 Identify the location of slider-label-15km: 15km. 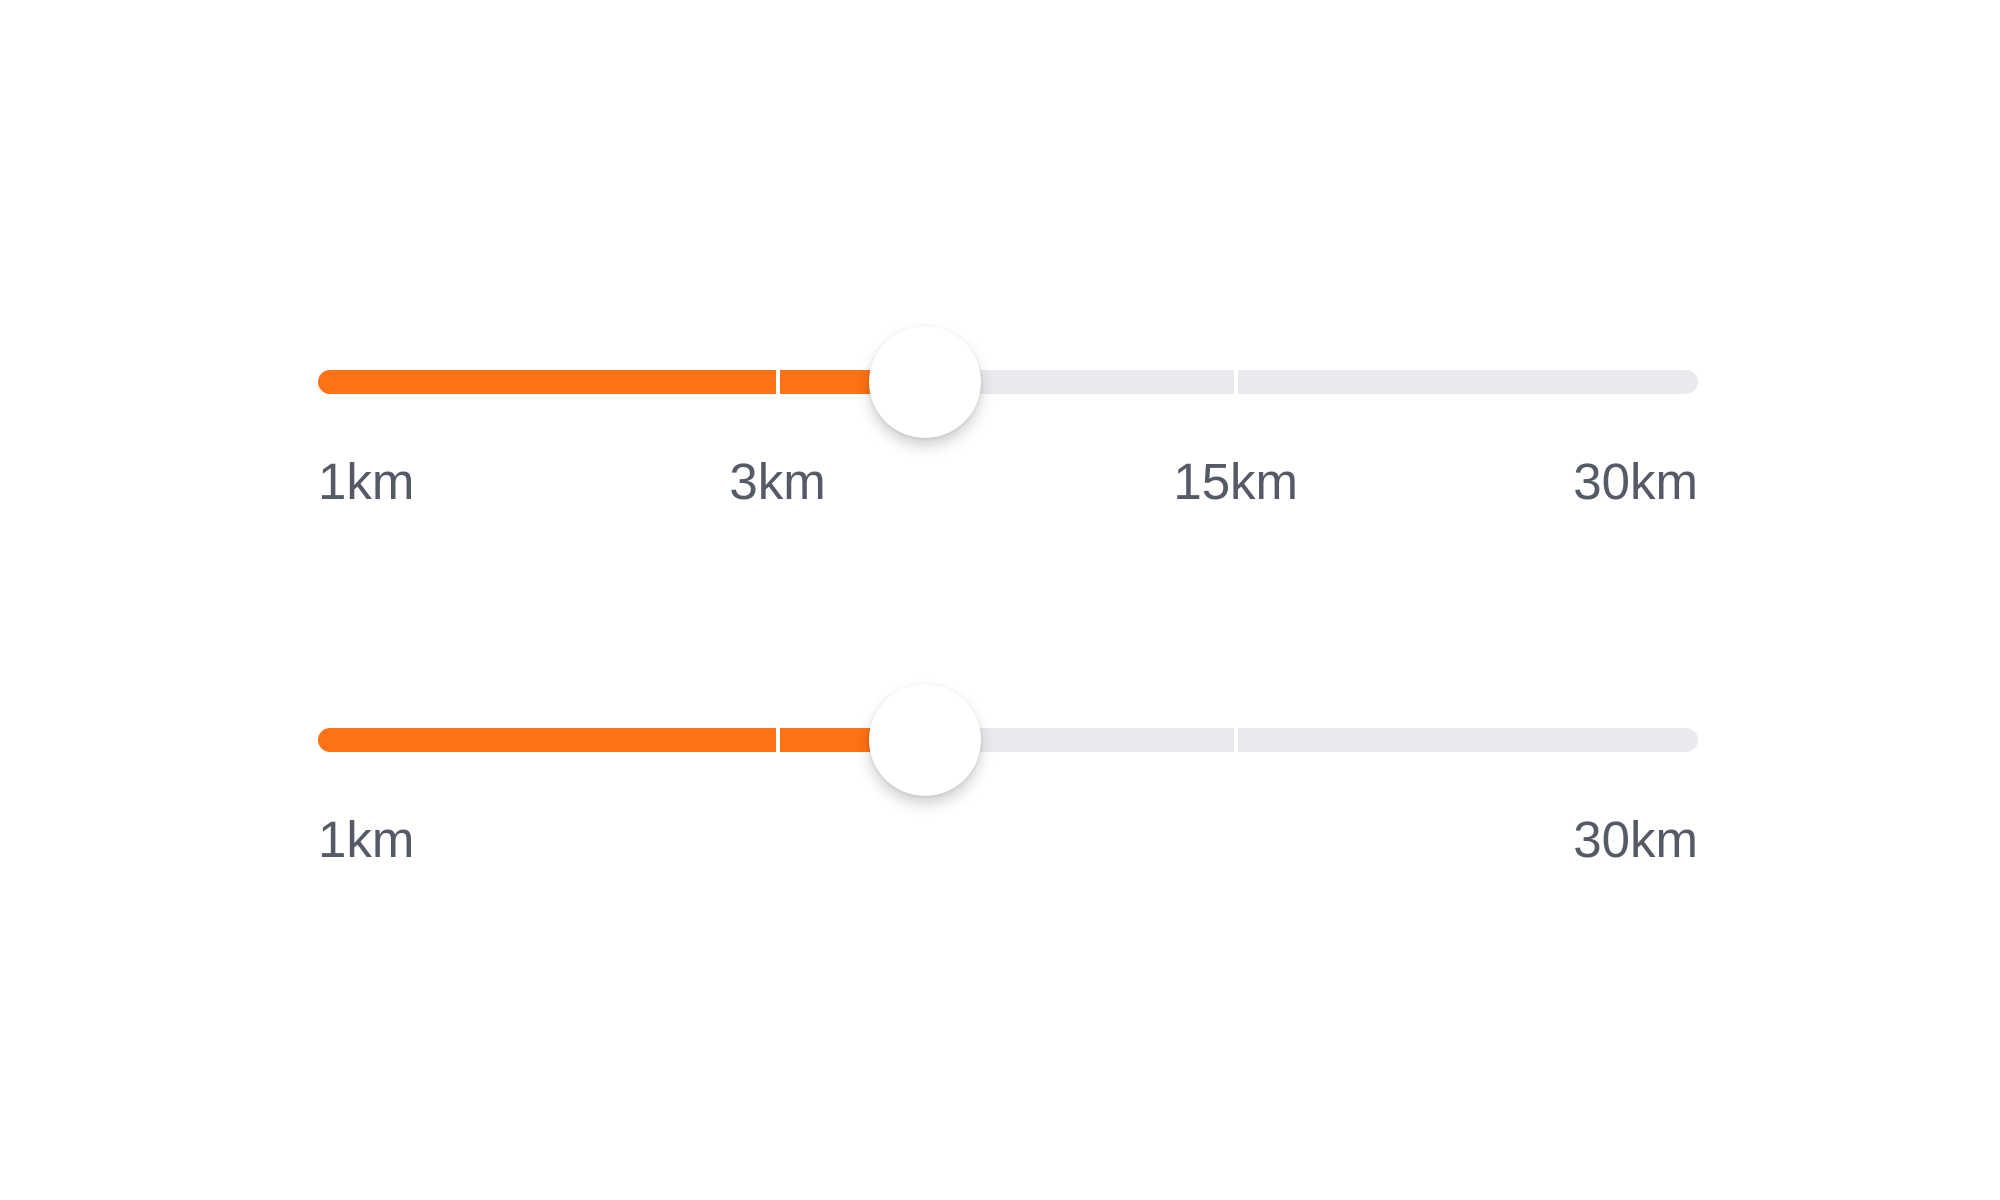
(1236, 481).